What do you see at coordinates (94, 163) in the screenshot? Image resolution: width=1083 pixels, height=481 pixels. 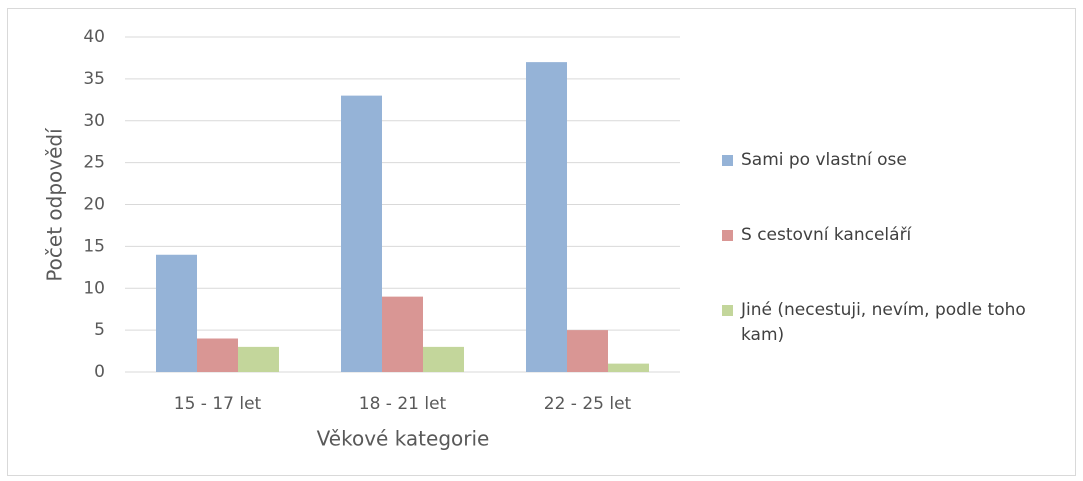 I see `y-tick-label: 25` at bounding box center [94, 163].